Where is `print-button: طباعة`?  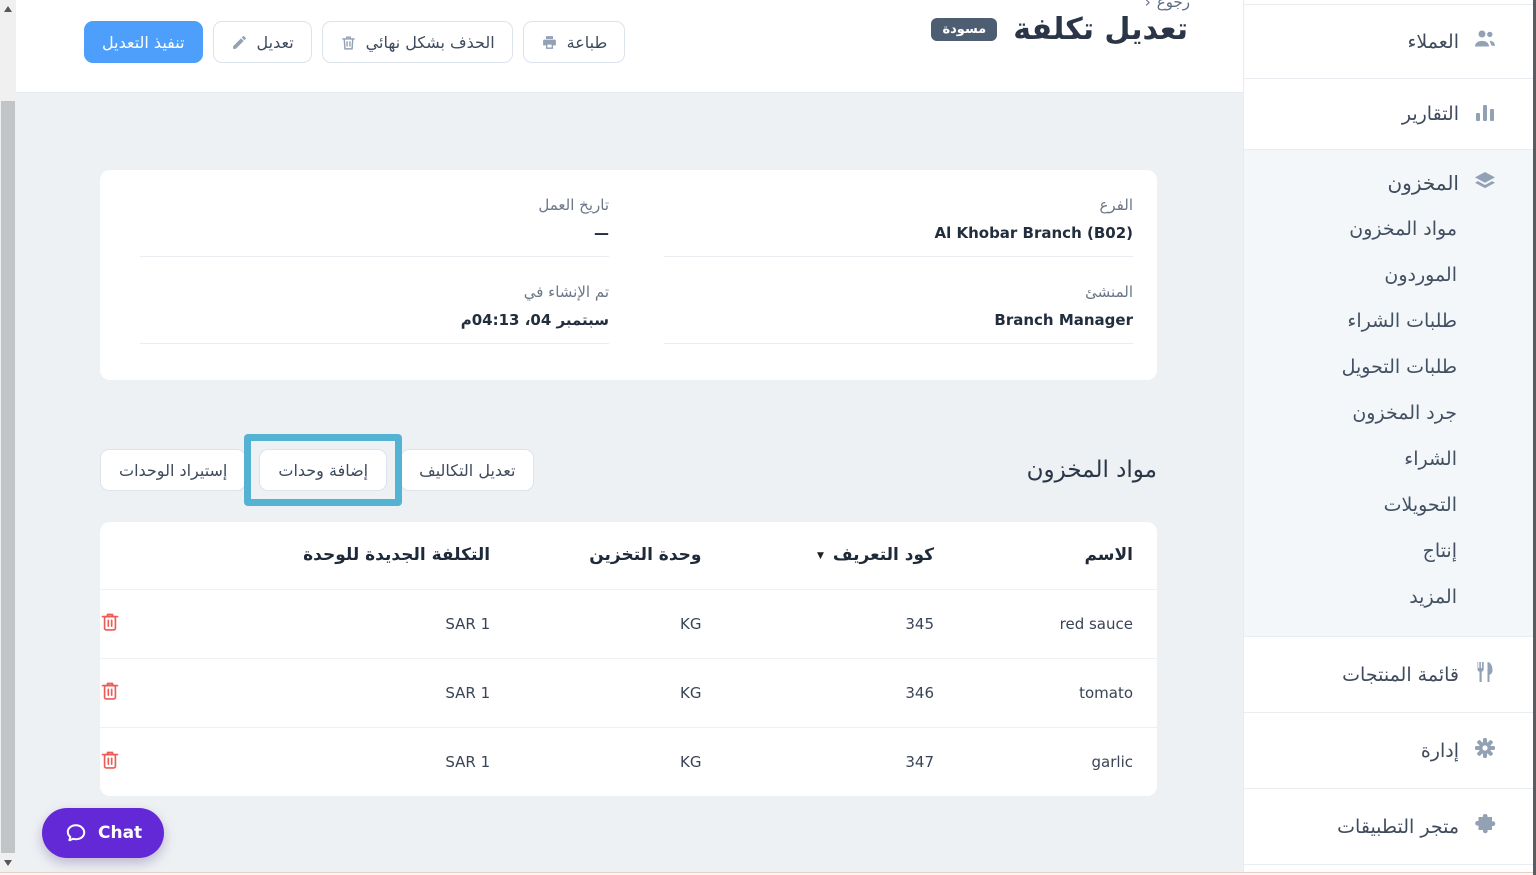 print-button: طباعة is located at coordinates (574, 42).